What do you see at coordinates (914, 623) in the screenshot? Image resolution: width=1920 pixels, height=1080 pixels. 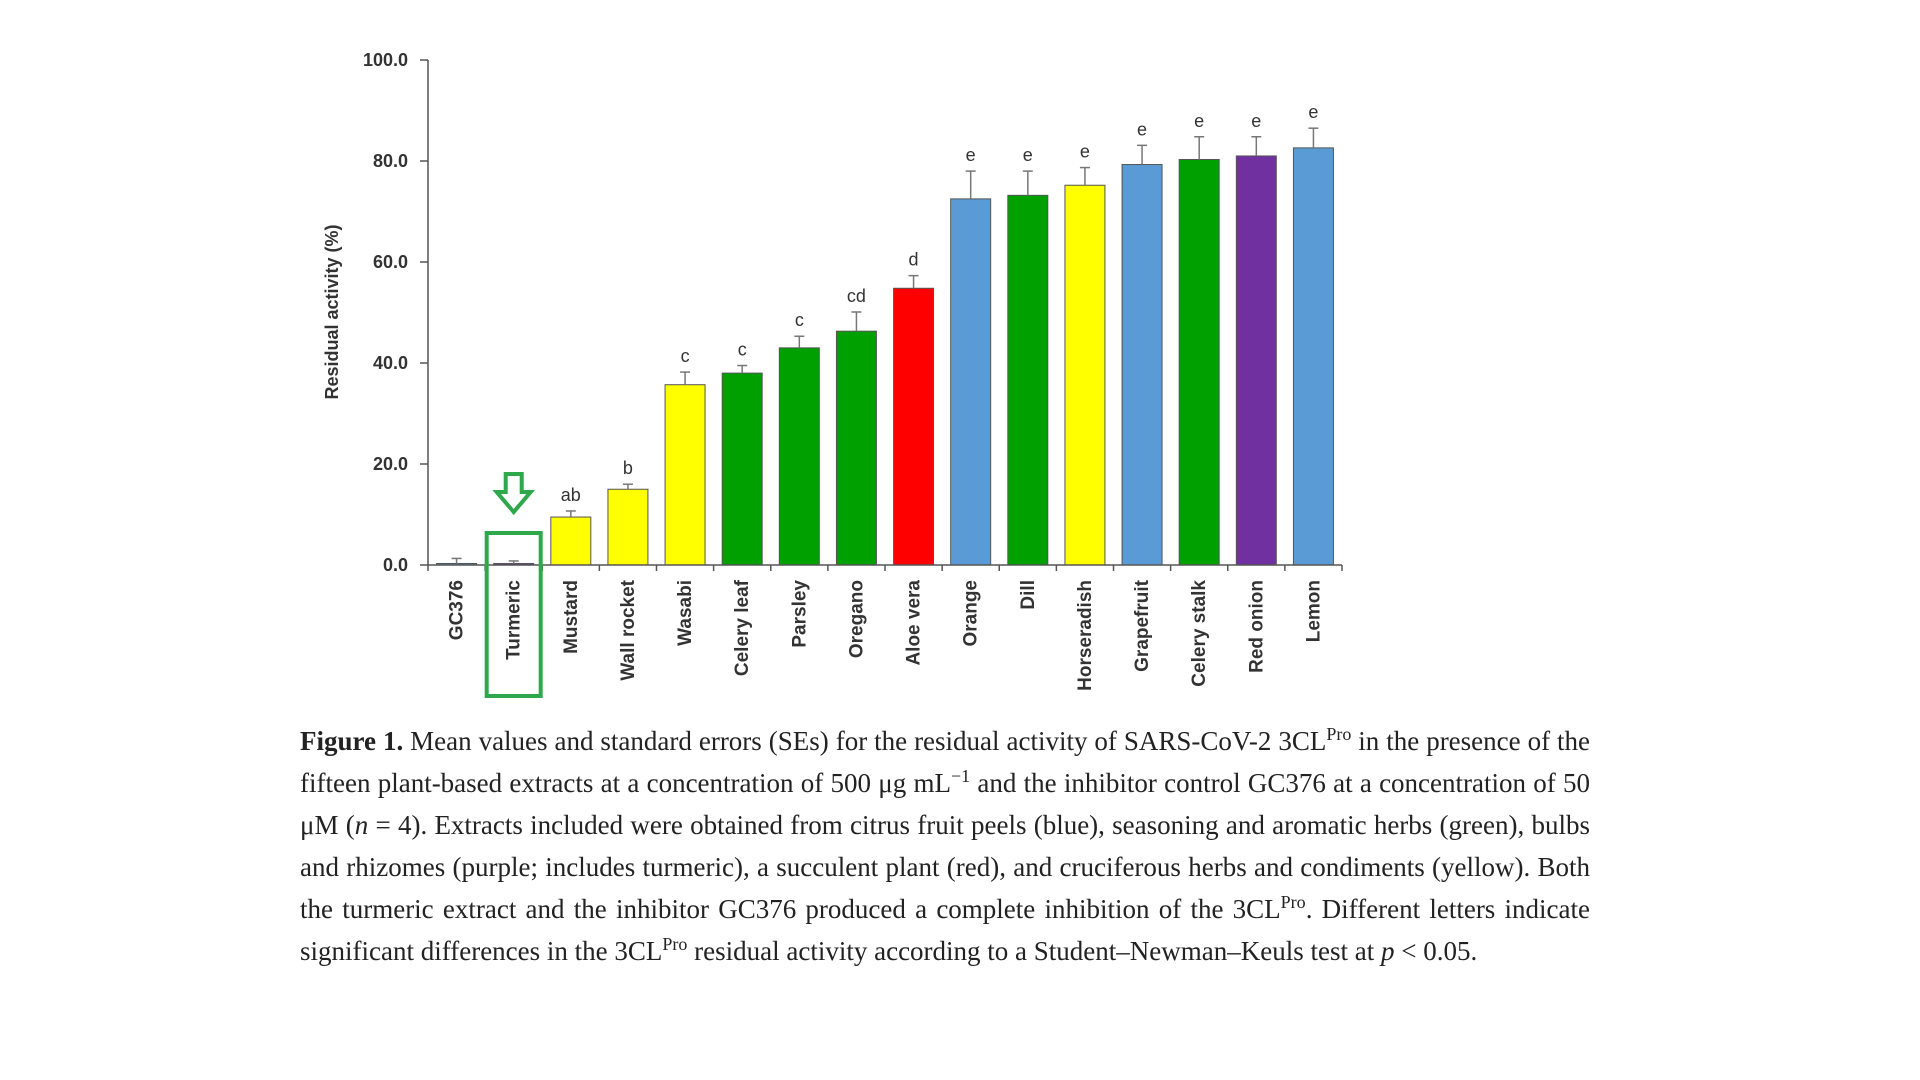 I see `x-tick-label: Aloe vera` at bounding box center [914, 623].